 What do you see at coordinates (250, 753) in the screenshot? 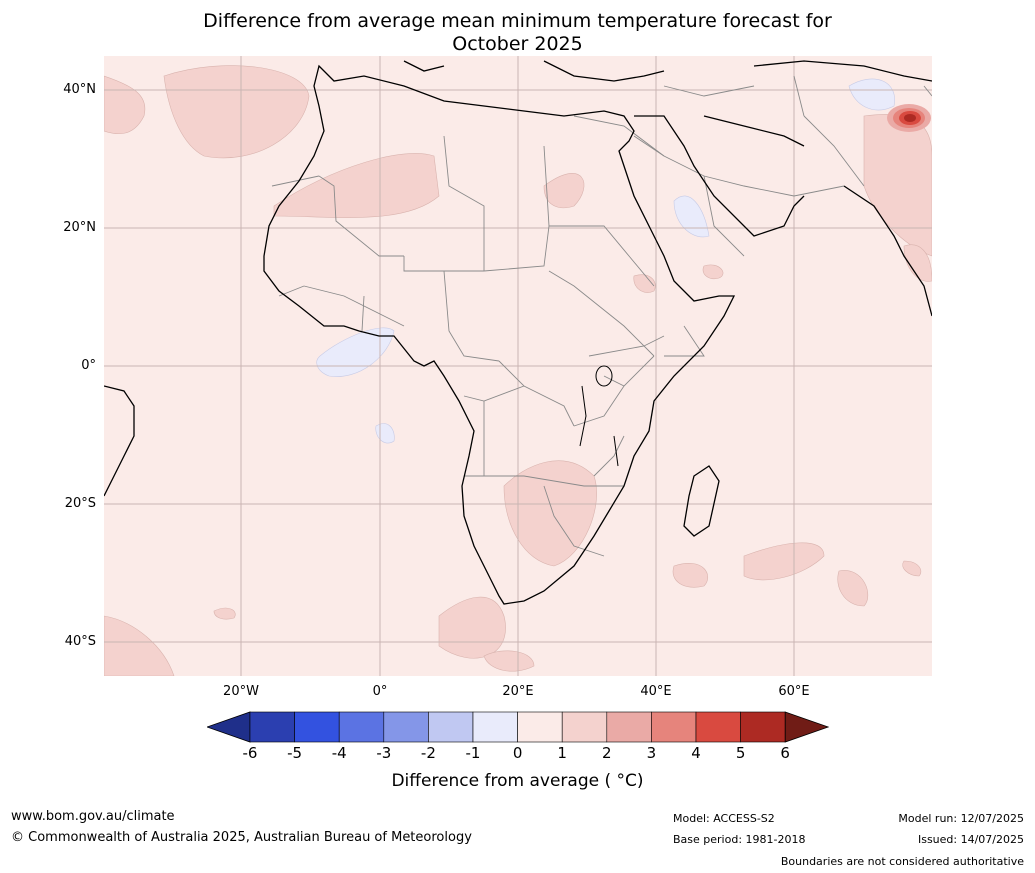
I see `colorbar-tick-label: -6` at bounding box center [250, 753].